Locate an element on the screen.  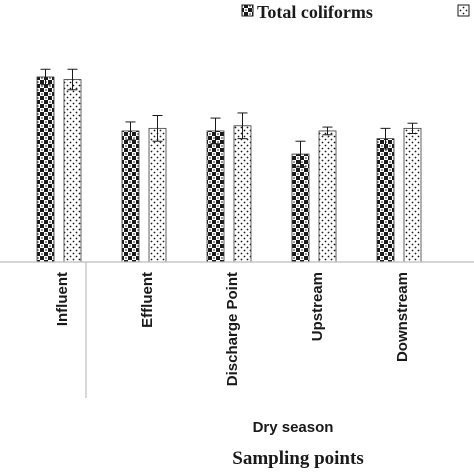
legend-label-series-1: Total coliforms is located at coordinates (315, 12).